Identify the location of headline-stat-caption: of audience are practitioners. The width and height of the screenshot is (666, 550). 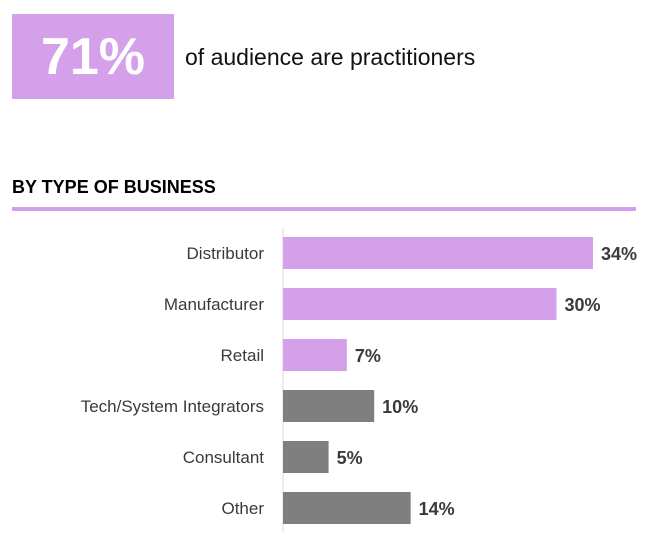
(330, 57).